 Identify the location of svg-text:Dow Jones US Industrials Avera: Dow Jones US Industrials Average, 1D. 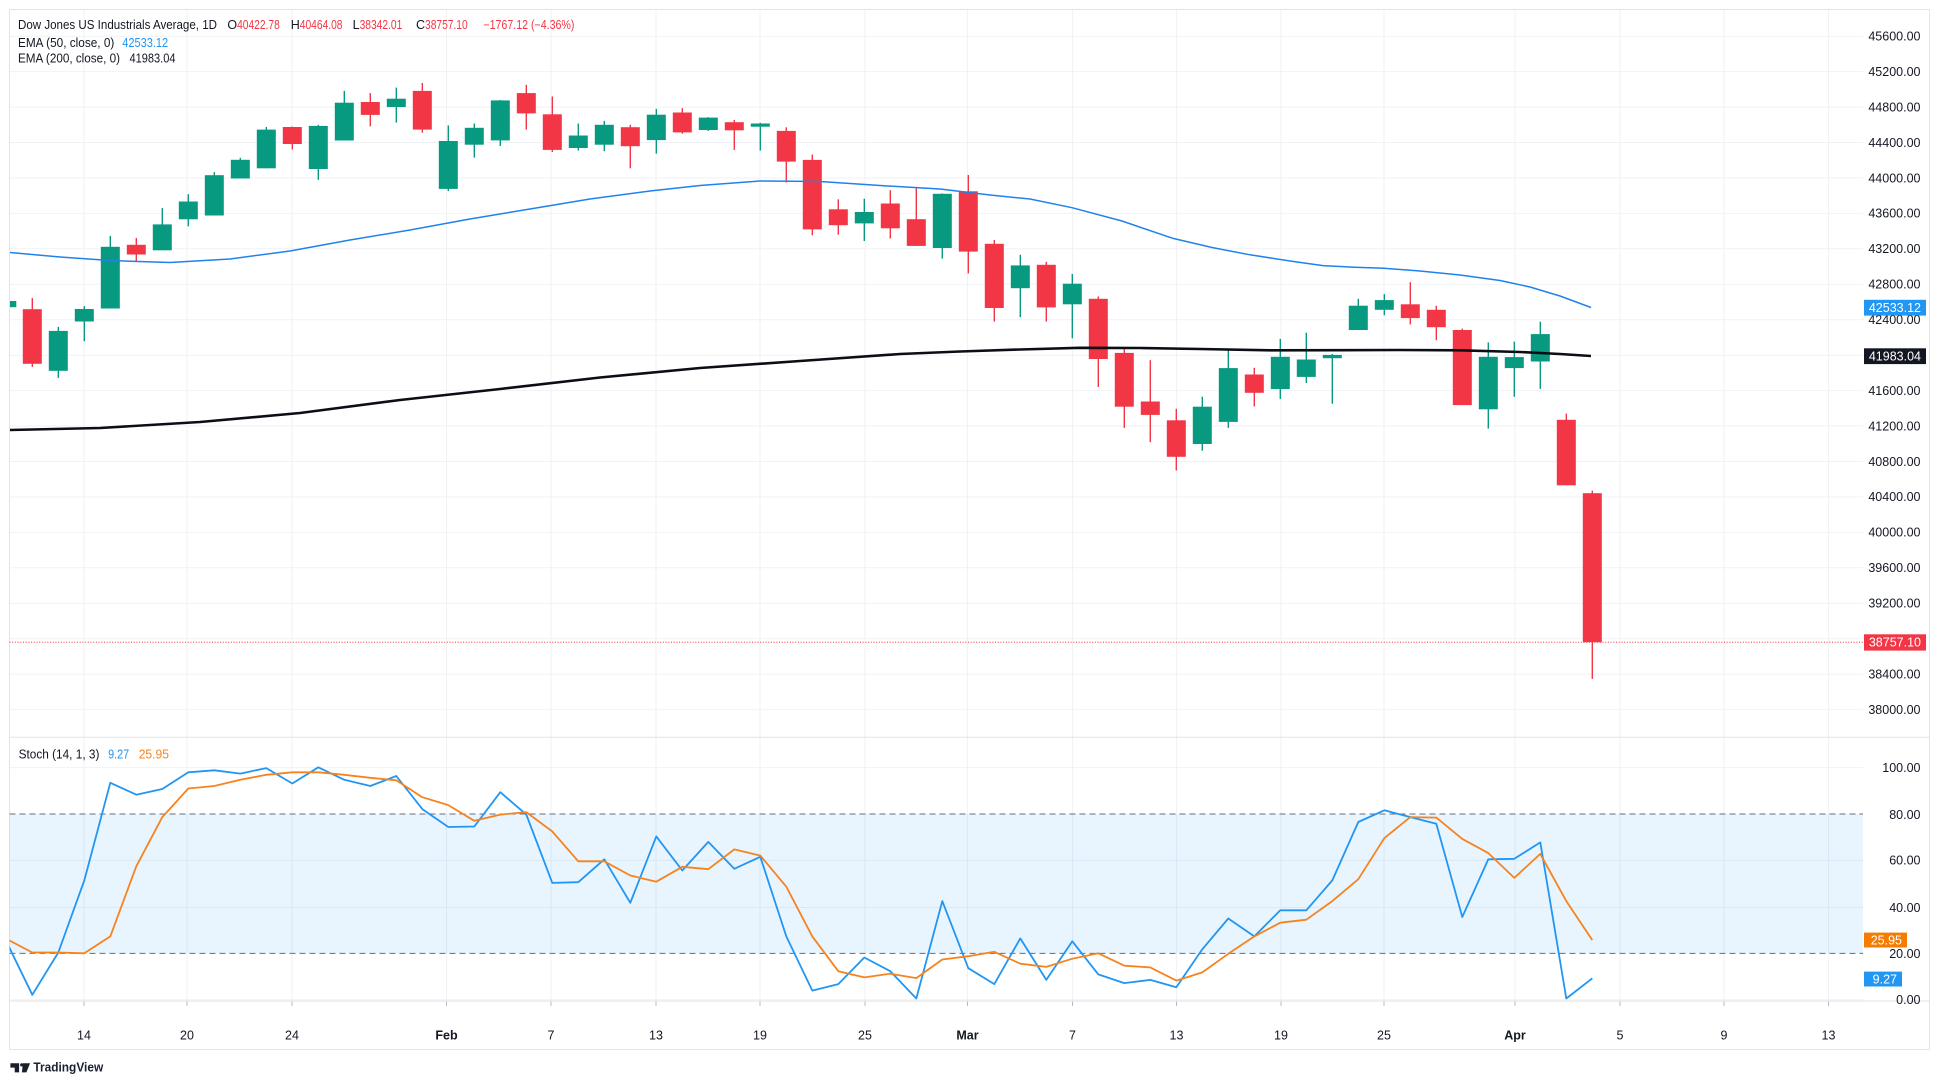
(117, 25).